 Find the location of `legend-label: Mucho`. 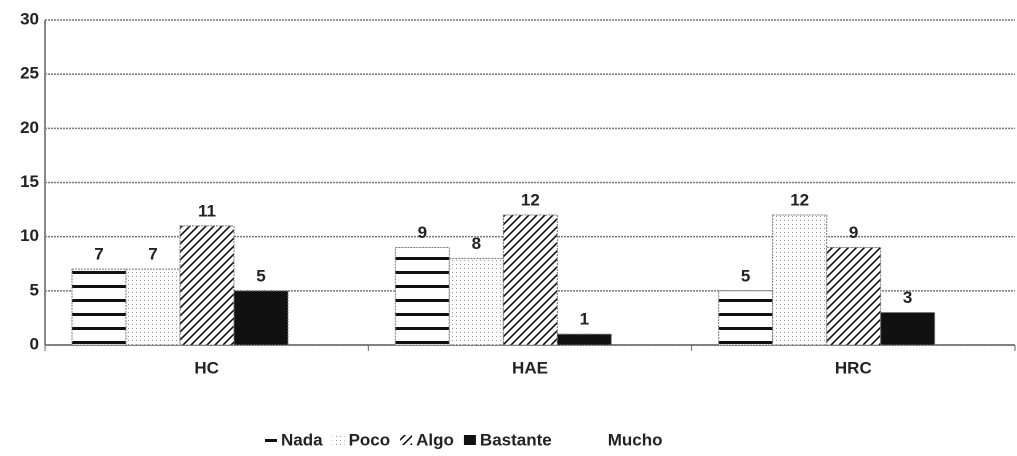

legend-label: Mucho is located at coordinates (635, 439).